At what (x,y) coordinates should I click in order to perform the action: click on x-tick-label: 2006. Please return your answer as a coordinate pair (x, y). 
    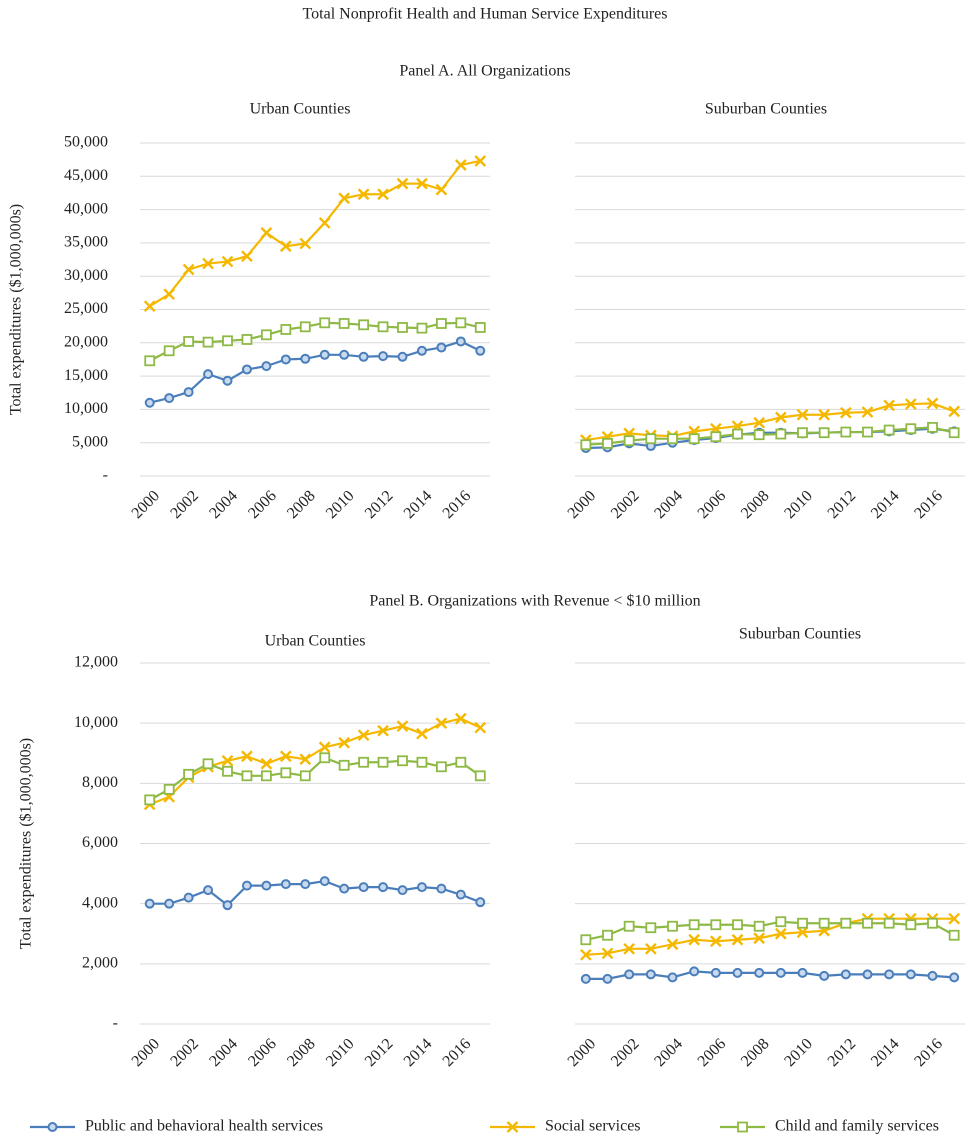
    Looking at the image, I should click on (262, 504).